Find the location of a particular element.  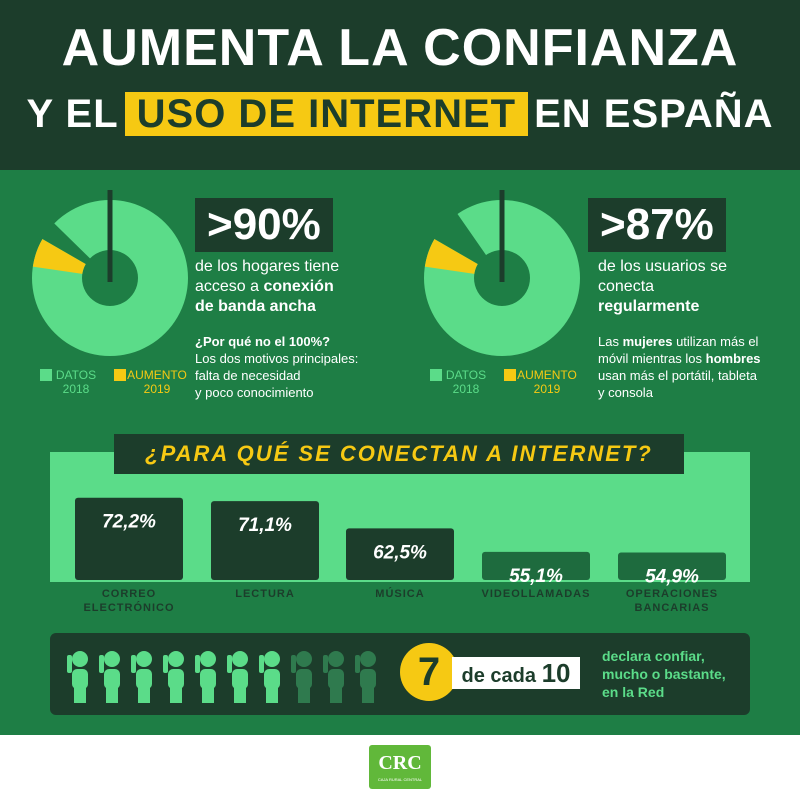

bar-value-label-5: 54,9% is located at coordinates (672, 576).